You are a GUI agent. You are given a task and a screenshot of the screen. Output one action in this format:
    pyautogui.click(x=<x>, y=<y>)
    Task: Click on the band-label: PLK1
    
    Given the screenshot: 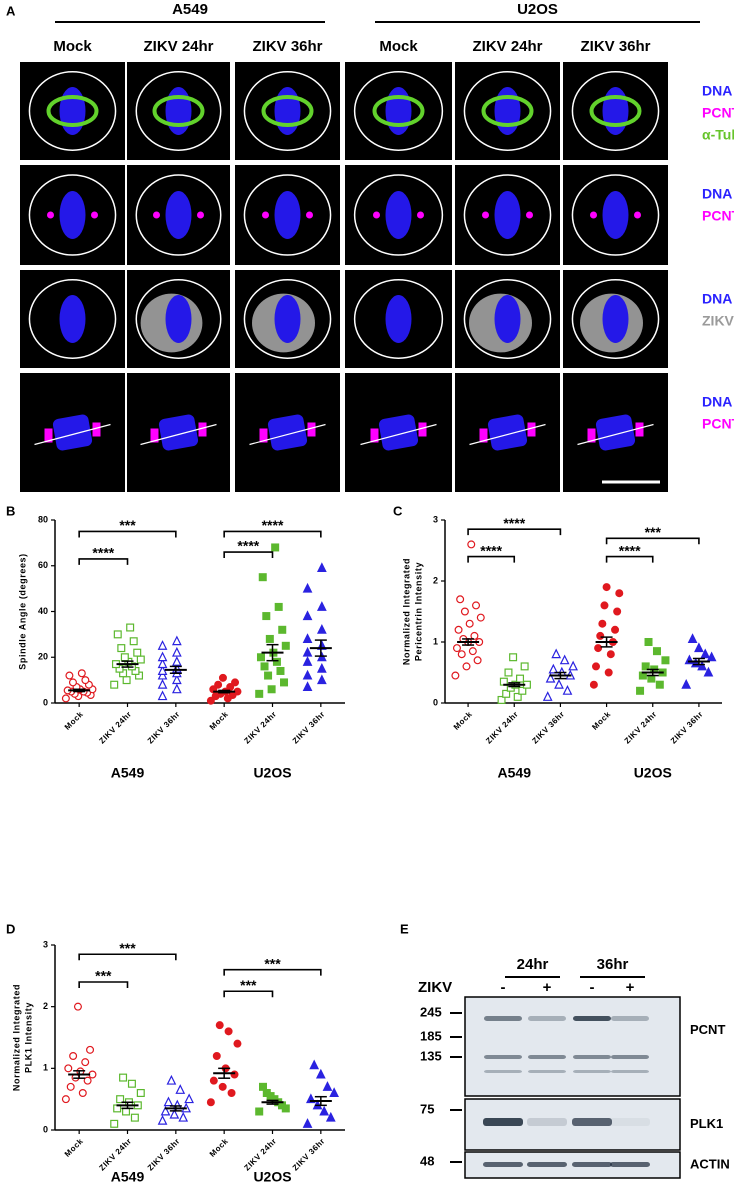 What is the action you would take?
    pyautogui.click(x=706, y=1123)
    